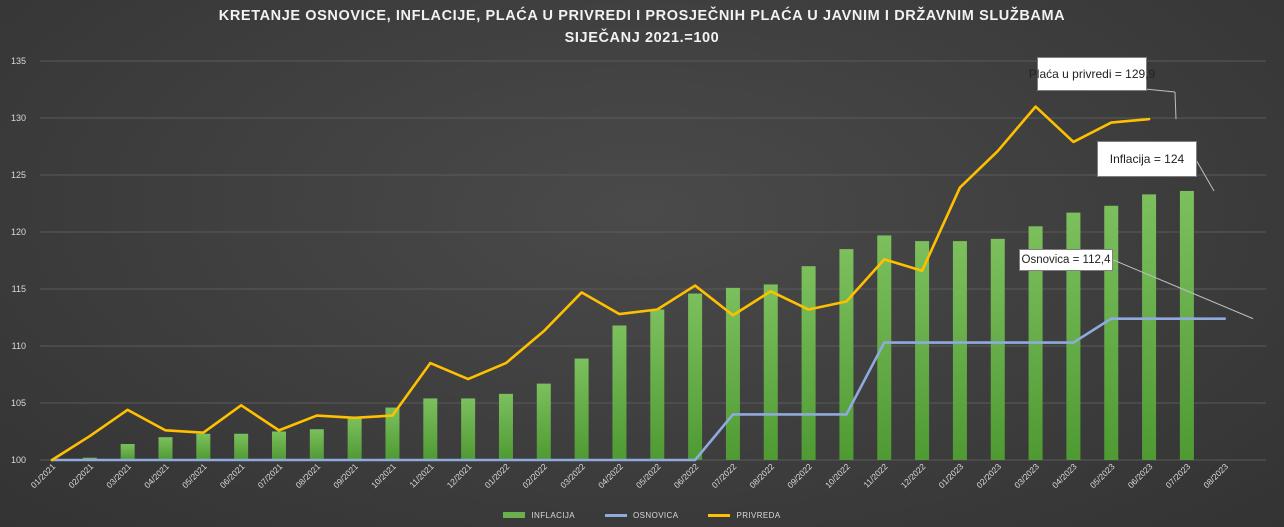  I want to click on x-tick-label: 01/2021, so click(43, 475).